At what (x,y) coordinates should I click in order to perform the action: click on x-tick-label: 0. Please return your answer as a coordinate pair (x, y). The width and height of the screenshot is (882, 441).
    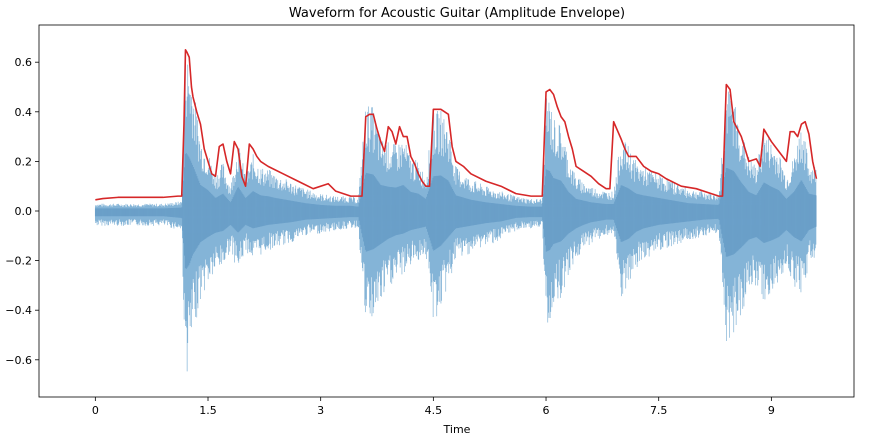
    Looking at the image, I should click on (95, 410).